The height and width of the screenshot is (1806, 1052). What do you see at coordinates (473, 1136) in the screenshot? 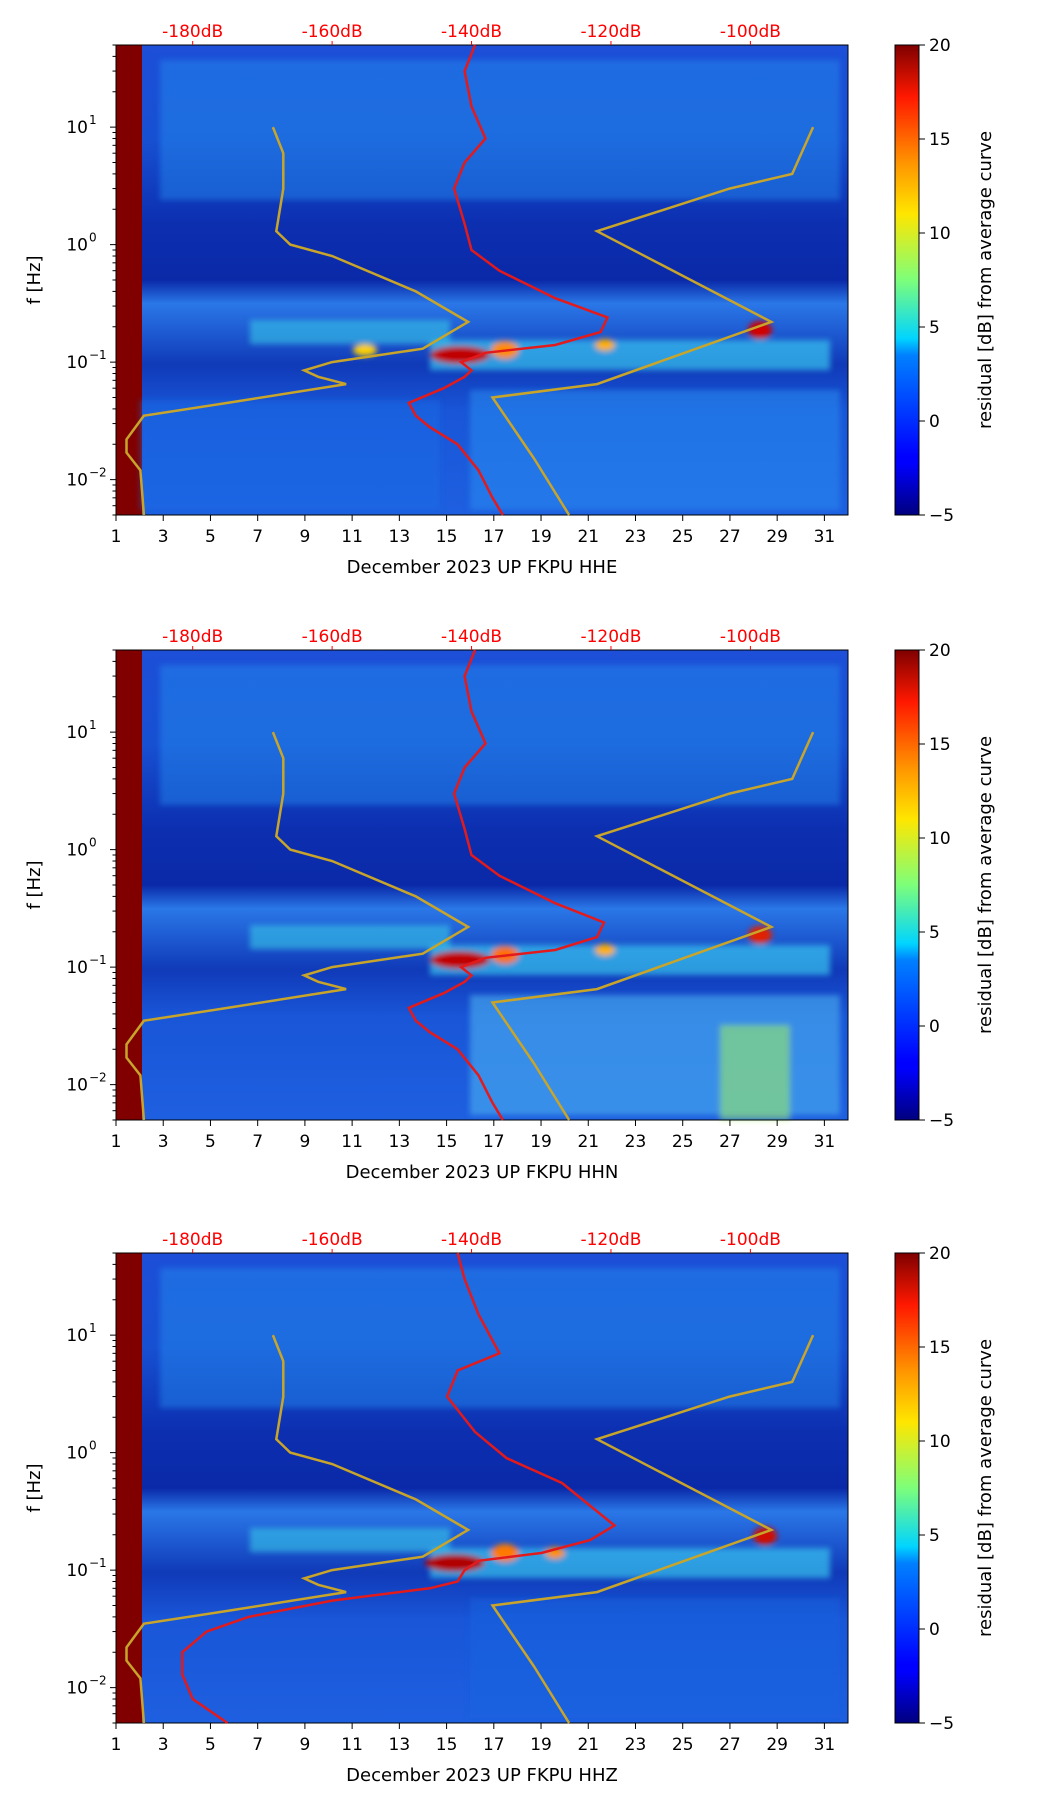
I see `x-ticks-hhn: 1 3 5 7 9 11 13 15 17 19 21 23 25 27 29 31` at bounding box center [473, 1136].